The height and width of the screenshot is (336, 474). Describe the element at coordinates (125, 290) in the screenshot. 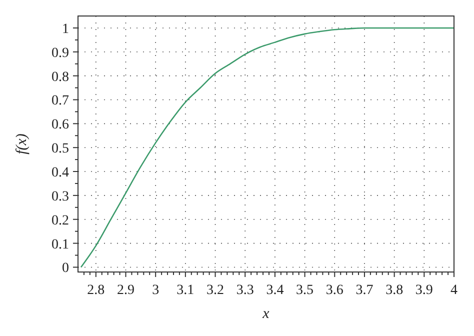

I see `x-tick-label: 2.9` at that location.